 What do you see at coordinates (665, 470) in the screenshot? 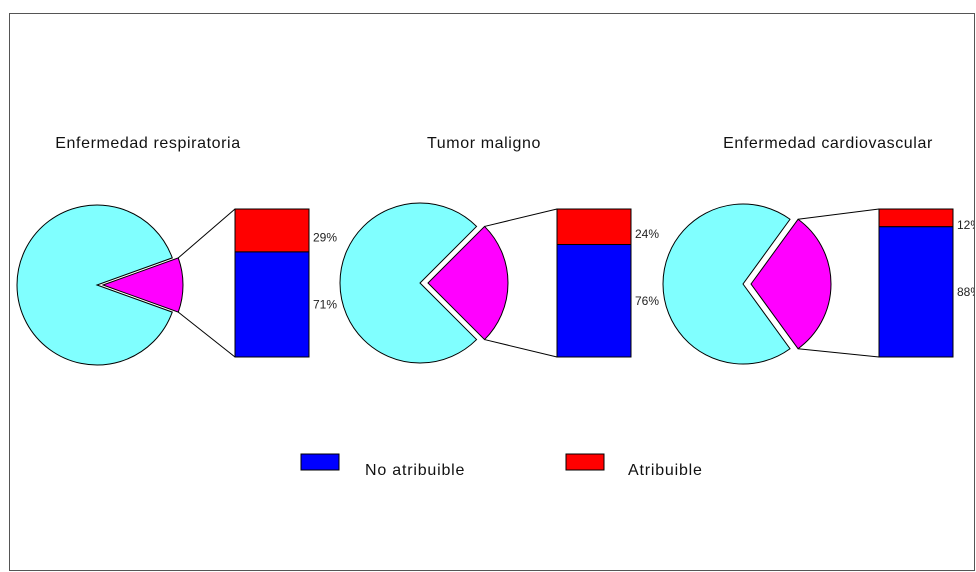
I see `legend-label-atribuible: Atribuible` at bounding box center [665, 470].